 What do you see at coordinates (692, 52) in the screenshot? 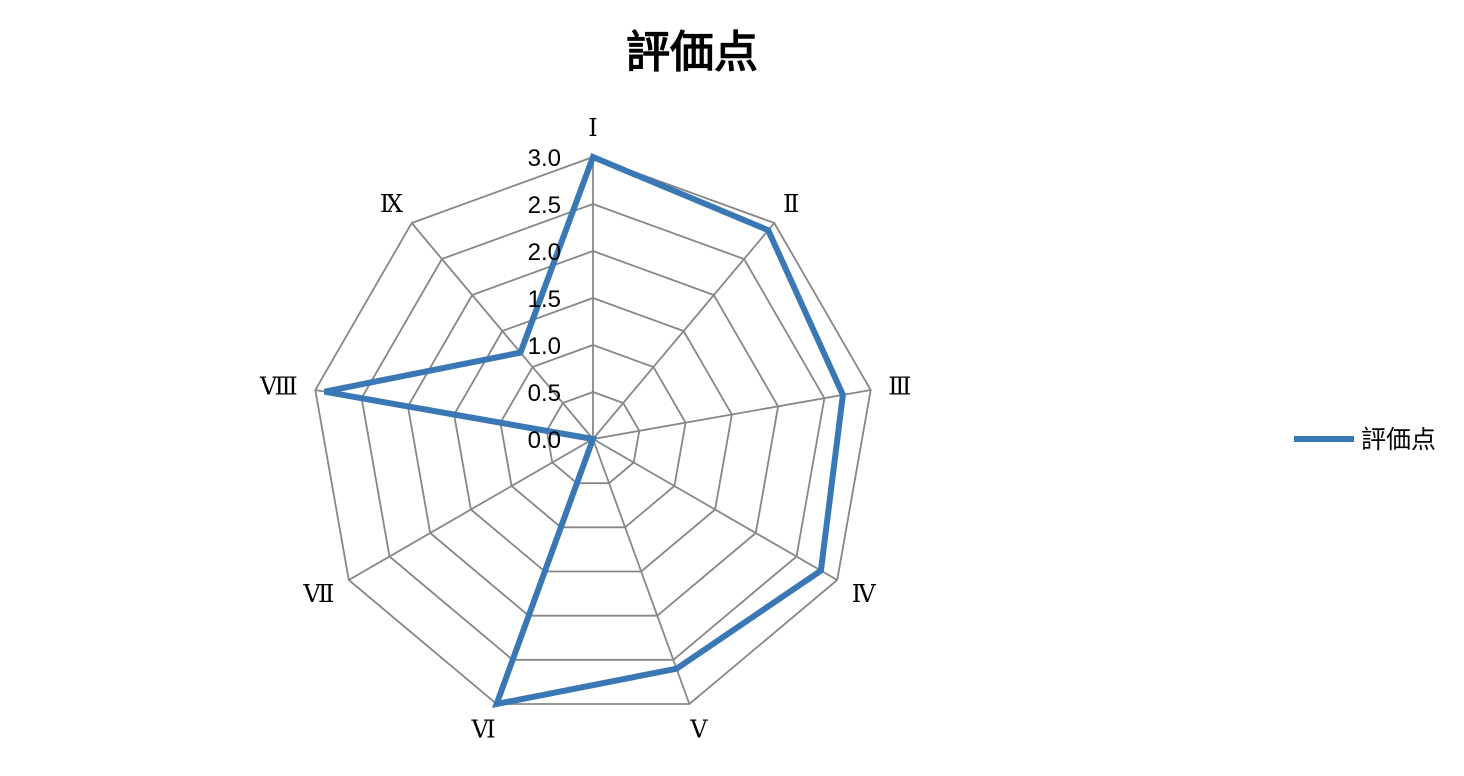
I see `chart-title: 評価点` at bounding box center [692, 52].